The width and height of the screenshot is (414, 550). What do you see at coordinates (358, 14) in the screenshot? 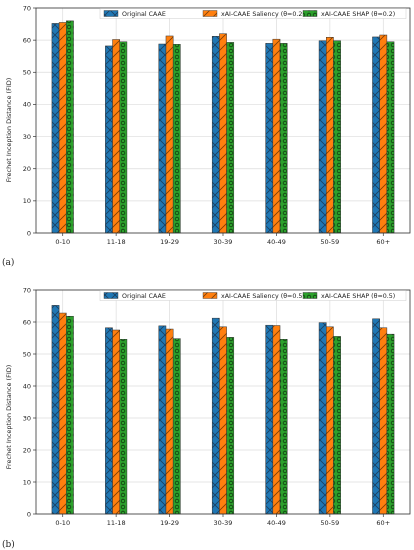
I see `legend-label: xAI-CAAE SHAP (θ=0.2)` at bounding box center [358, 14].